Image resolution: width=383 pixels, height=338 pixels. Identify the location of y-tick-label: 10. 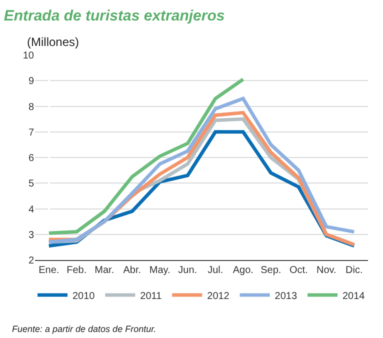
(28, 56).